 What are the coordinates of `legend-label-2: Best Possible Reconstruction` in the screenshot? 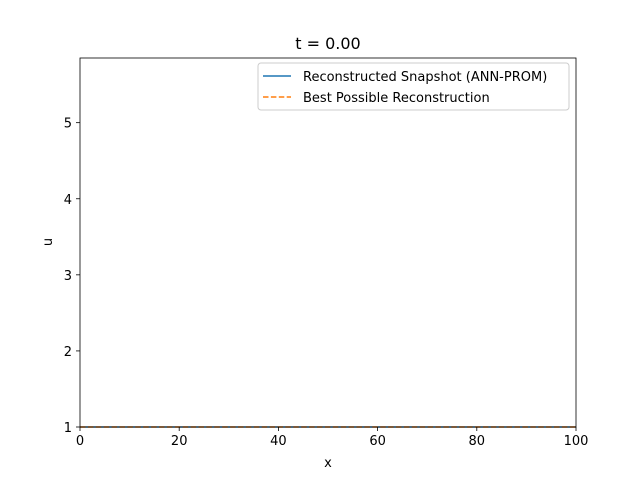 It's located at (396, 98).